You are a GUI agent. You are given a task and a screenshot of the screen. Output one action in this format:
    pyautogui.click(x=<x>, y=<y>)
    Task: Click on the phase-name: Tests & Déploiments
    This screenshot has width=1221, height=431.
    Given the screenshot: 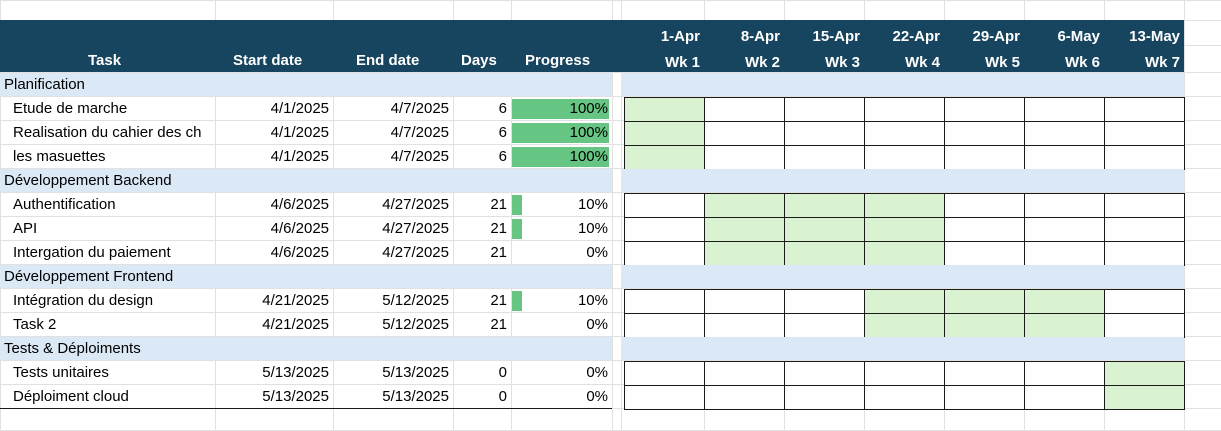 What is the action you would take?
    pyautogui.click(x=72, y=348)
    